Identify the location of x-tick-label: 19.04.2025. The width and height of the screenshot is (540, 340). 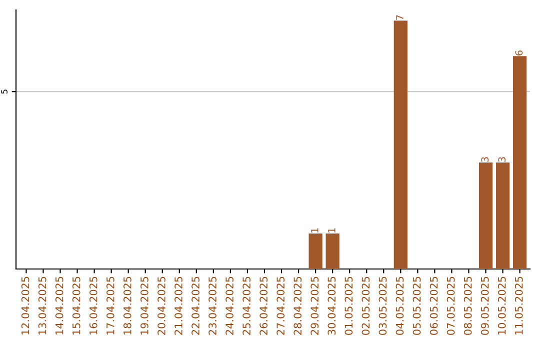
(144, 305).